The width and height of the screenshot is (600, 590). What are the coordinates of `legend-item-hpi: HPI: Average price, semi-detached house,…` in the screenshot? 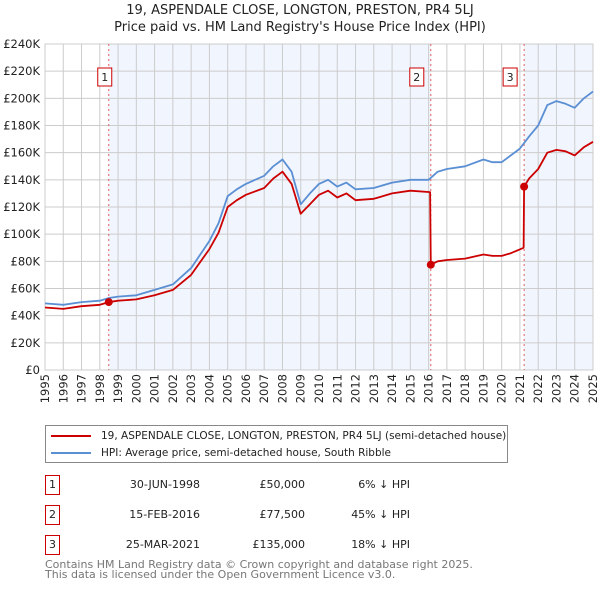 It's located at (218, 453).